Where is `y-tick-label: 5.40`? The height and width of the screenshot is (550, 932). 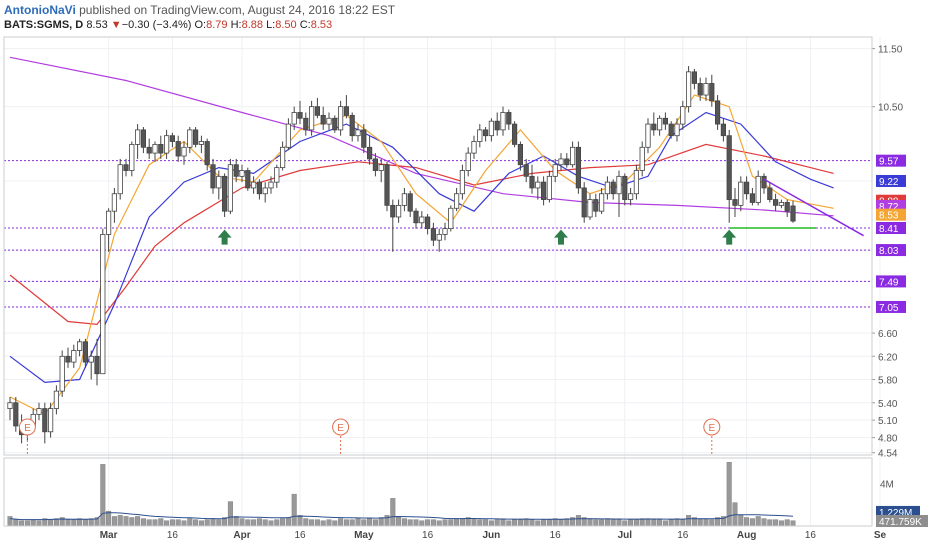
y-tick-label: 5.40 is located at coordinates (888, 404).